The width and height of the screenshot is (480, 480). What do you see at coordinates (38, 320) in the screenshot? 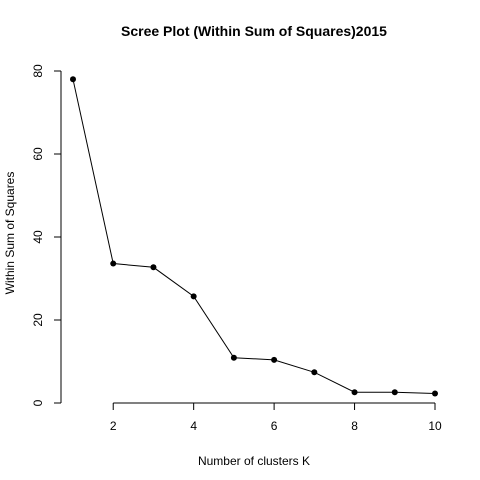
I see `y-tick-label: 20` at bounding box center [38, 320].